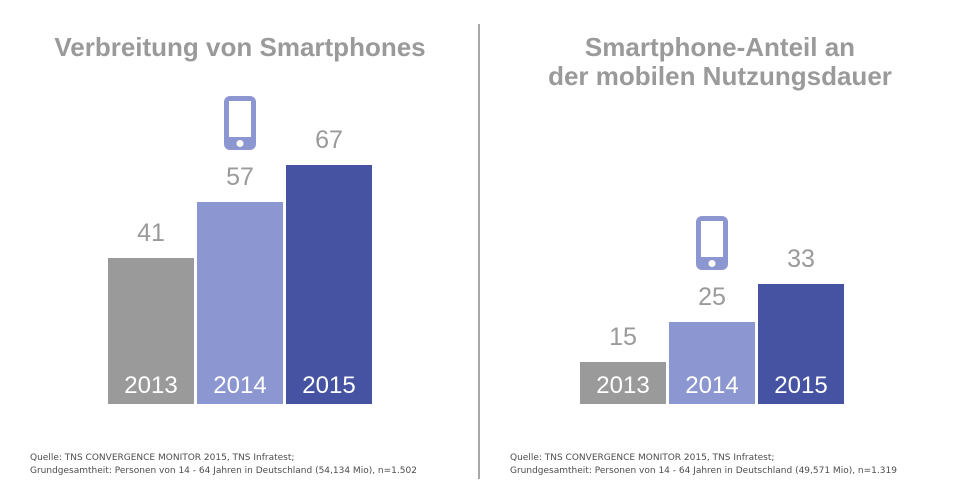 Image resolution: width=960 pixels, height=504 pixels. What do you see at coordinates (240, 303) in the screenshot?
I see `bar-left-2014: 2014` at bounding box center [240, 303].